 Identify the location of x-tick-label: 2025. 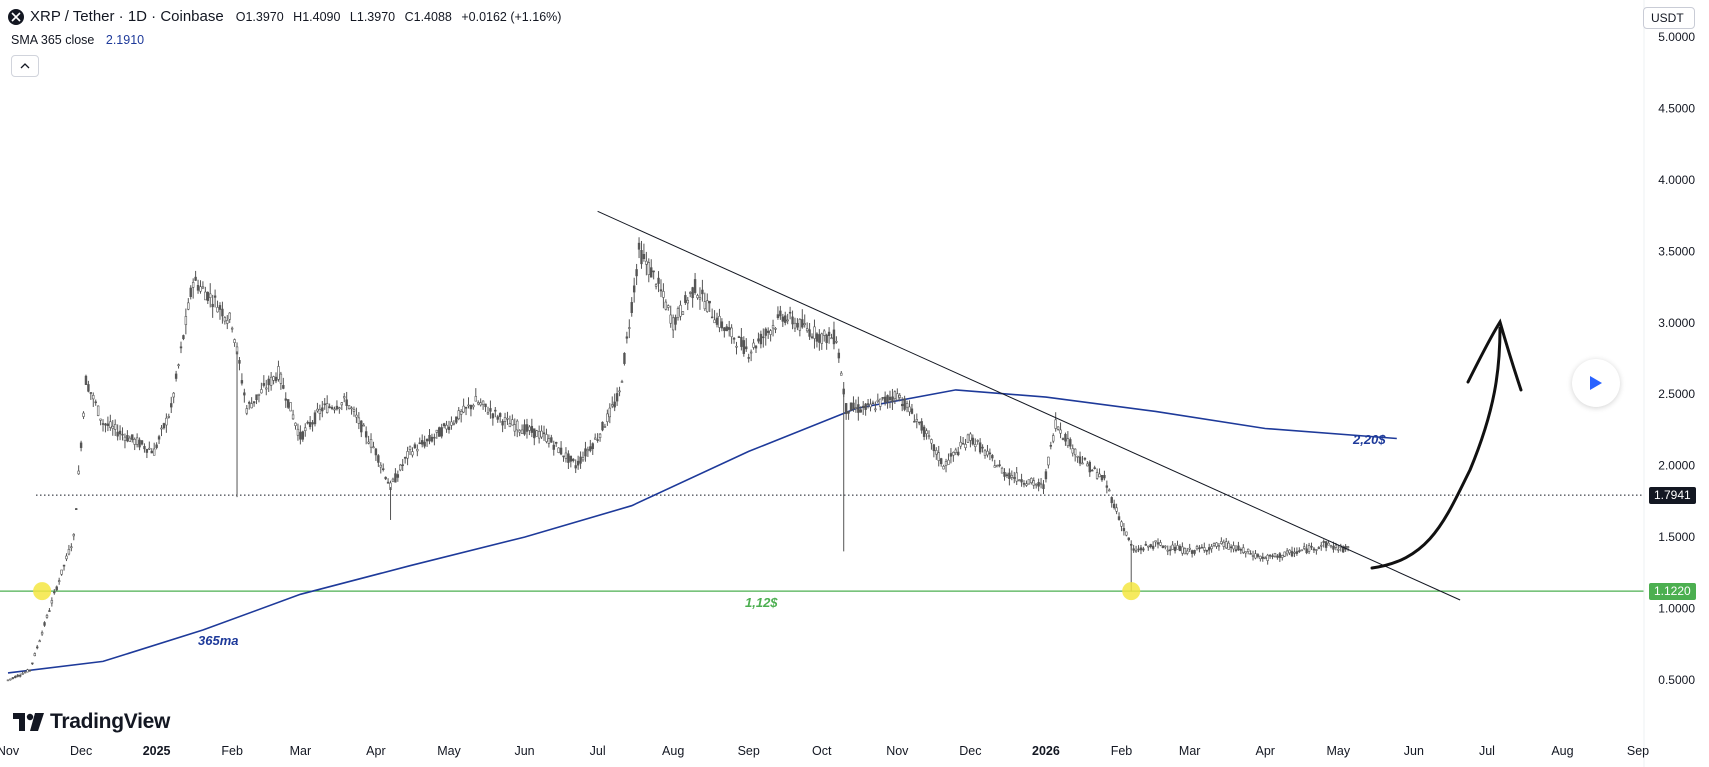
(157, 751).